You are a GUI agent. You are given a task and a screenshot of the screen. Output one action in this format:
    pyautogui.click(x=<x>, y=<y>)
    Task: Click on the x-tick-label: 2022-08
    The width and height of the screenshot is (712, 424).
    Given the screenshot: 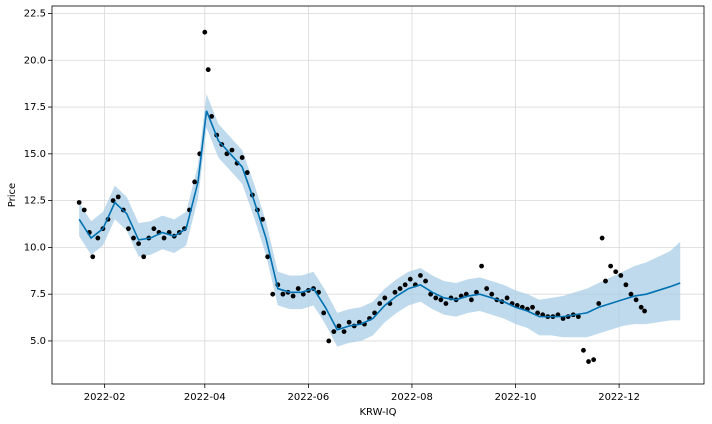 What is the action you would take?
    pyautogui.click(x=412, y=397)
    